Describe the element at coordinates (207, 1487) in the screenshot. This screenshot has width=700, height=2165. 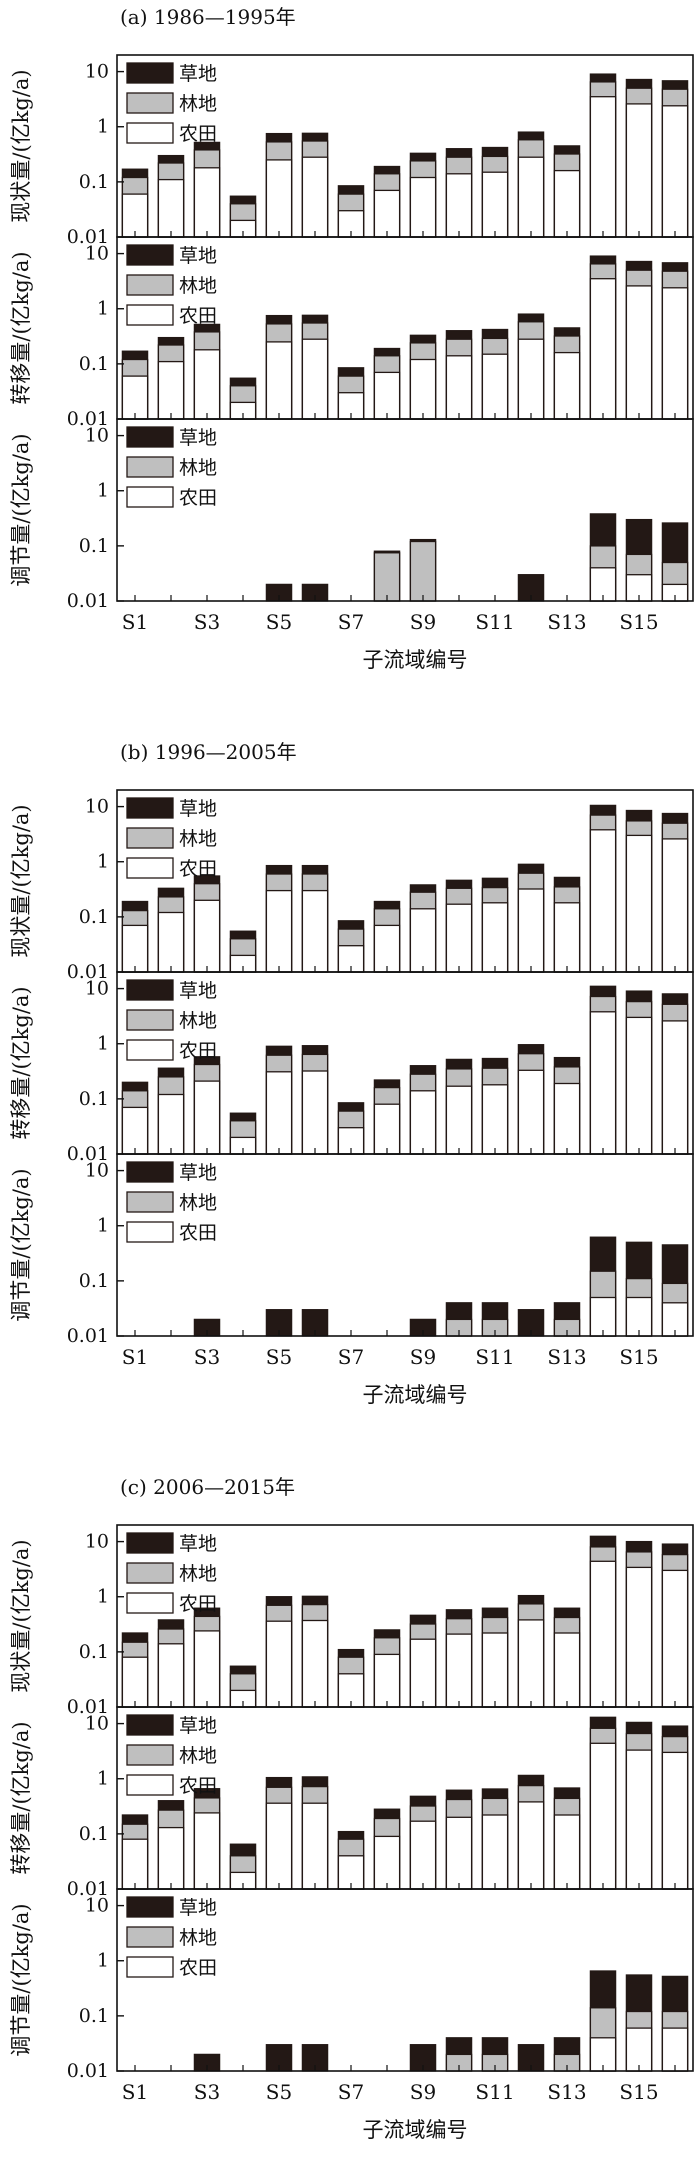
I see `group-title: (c) 2006—2015年` at that location.